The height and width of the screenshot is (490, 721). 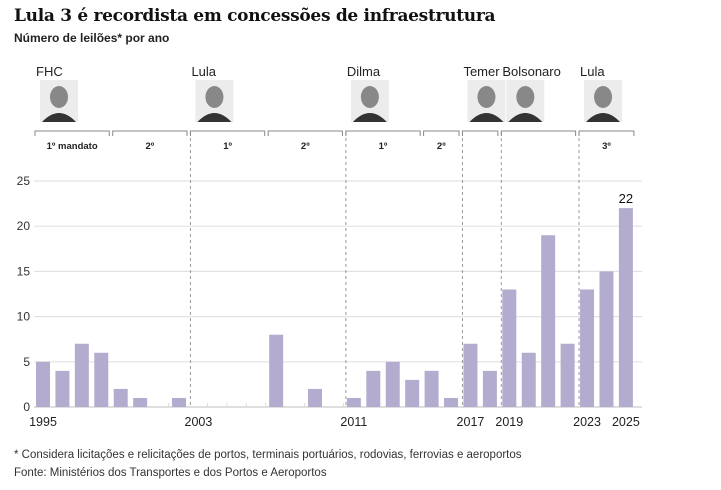 What do you see at coordinates (49, 71) in the screenshot?
I see `president-name: FHC` at bounding box center [49, 71].